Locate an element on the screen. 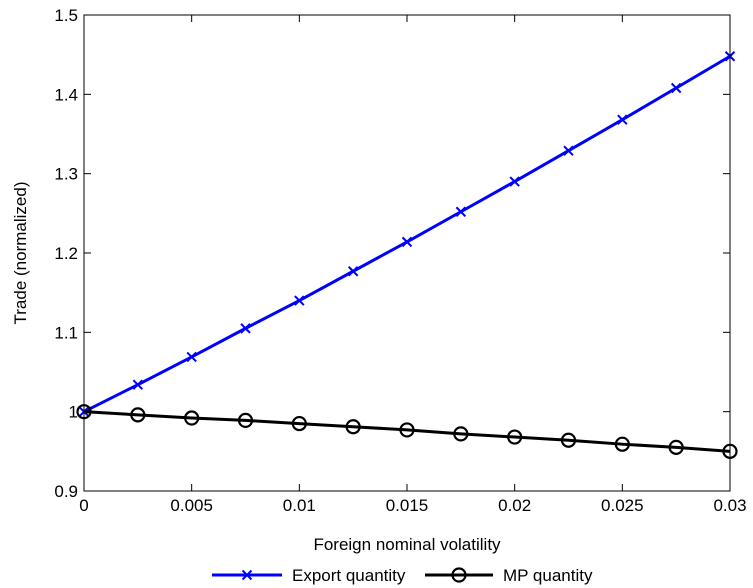 Image resolution: width=753 pixels, height=588 pixels. legend-item-0: Export quantity is located at coordinates (309, 575).